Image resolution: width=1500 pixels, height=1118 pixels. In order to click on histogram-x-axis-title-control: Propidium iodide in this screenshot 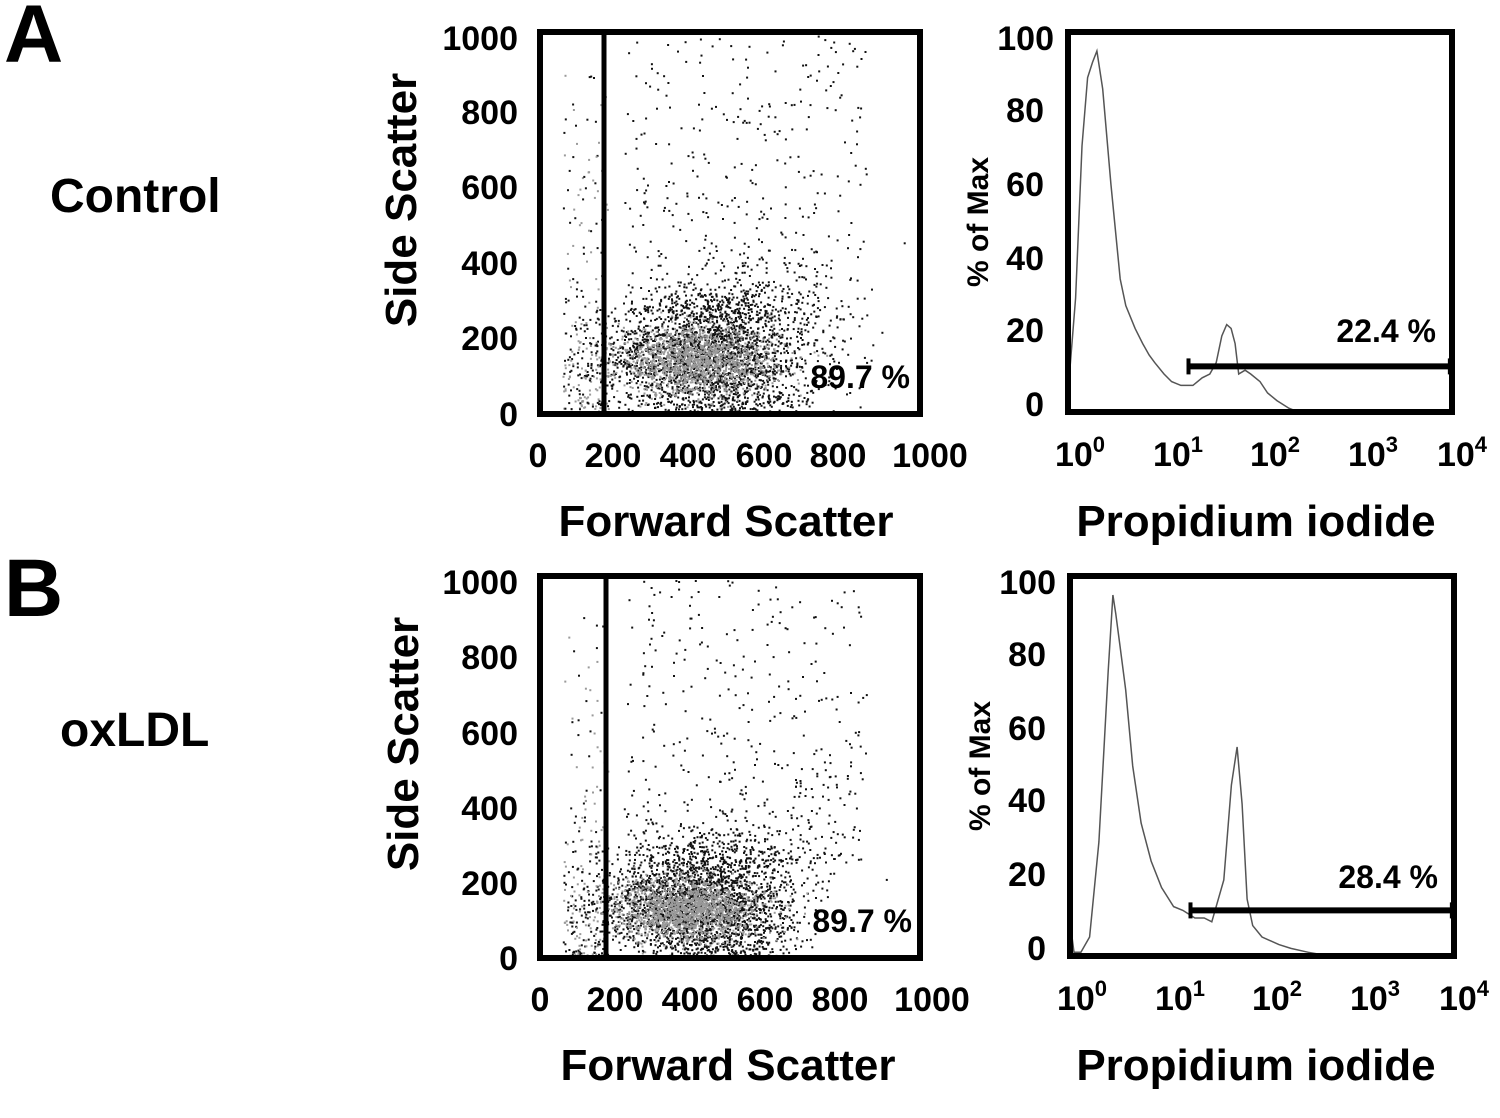, I will do `click(1255, 521)`.